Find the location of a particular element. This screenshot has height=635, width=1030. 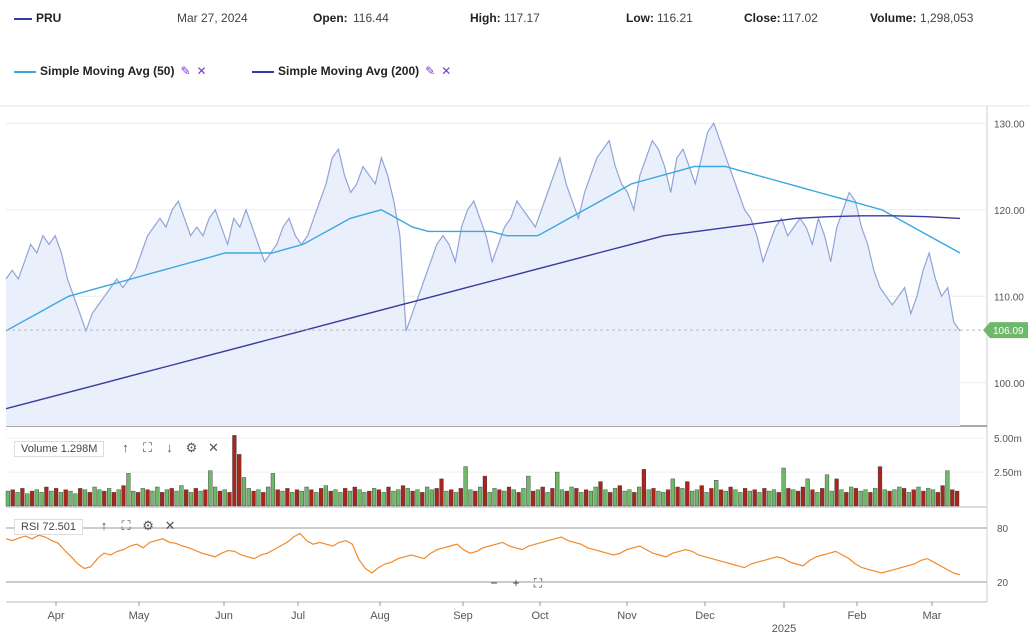

last-price-tag is located at coordinates (1005, 330).